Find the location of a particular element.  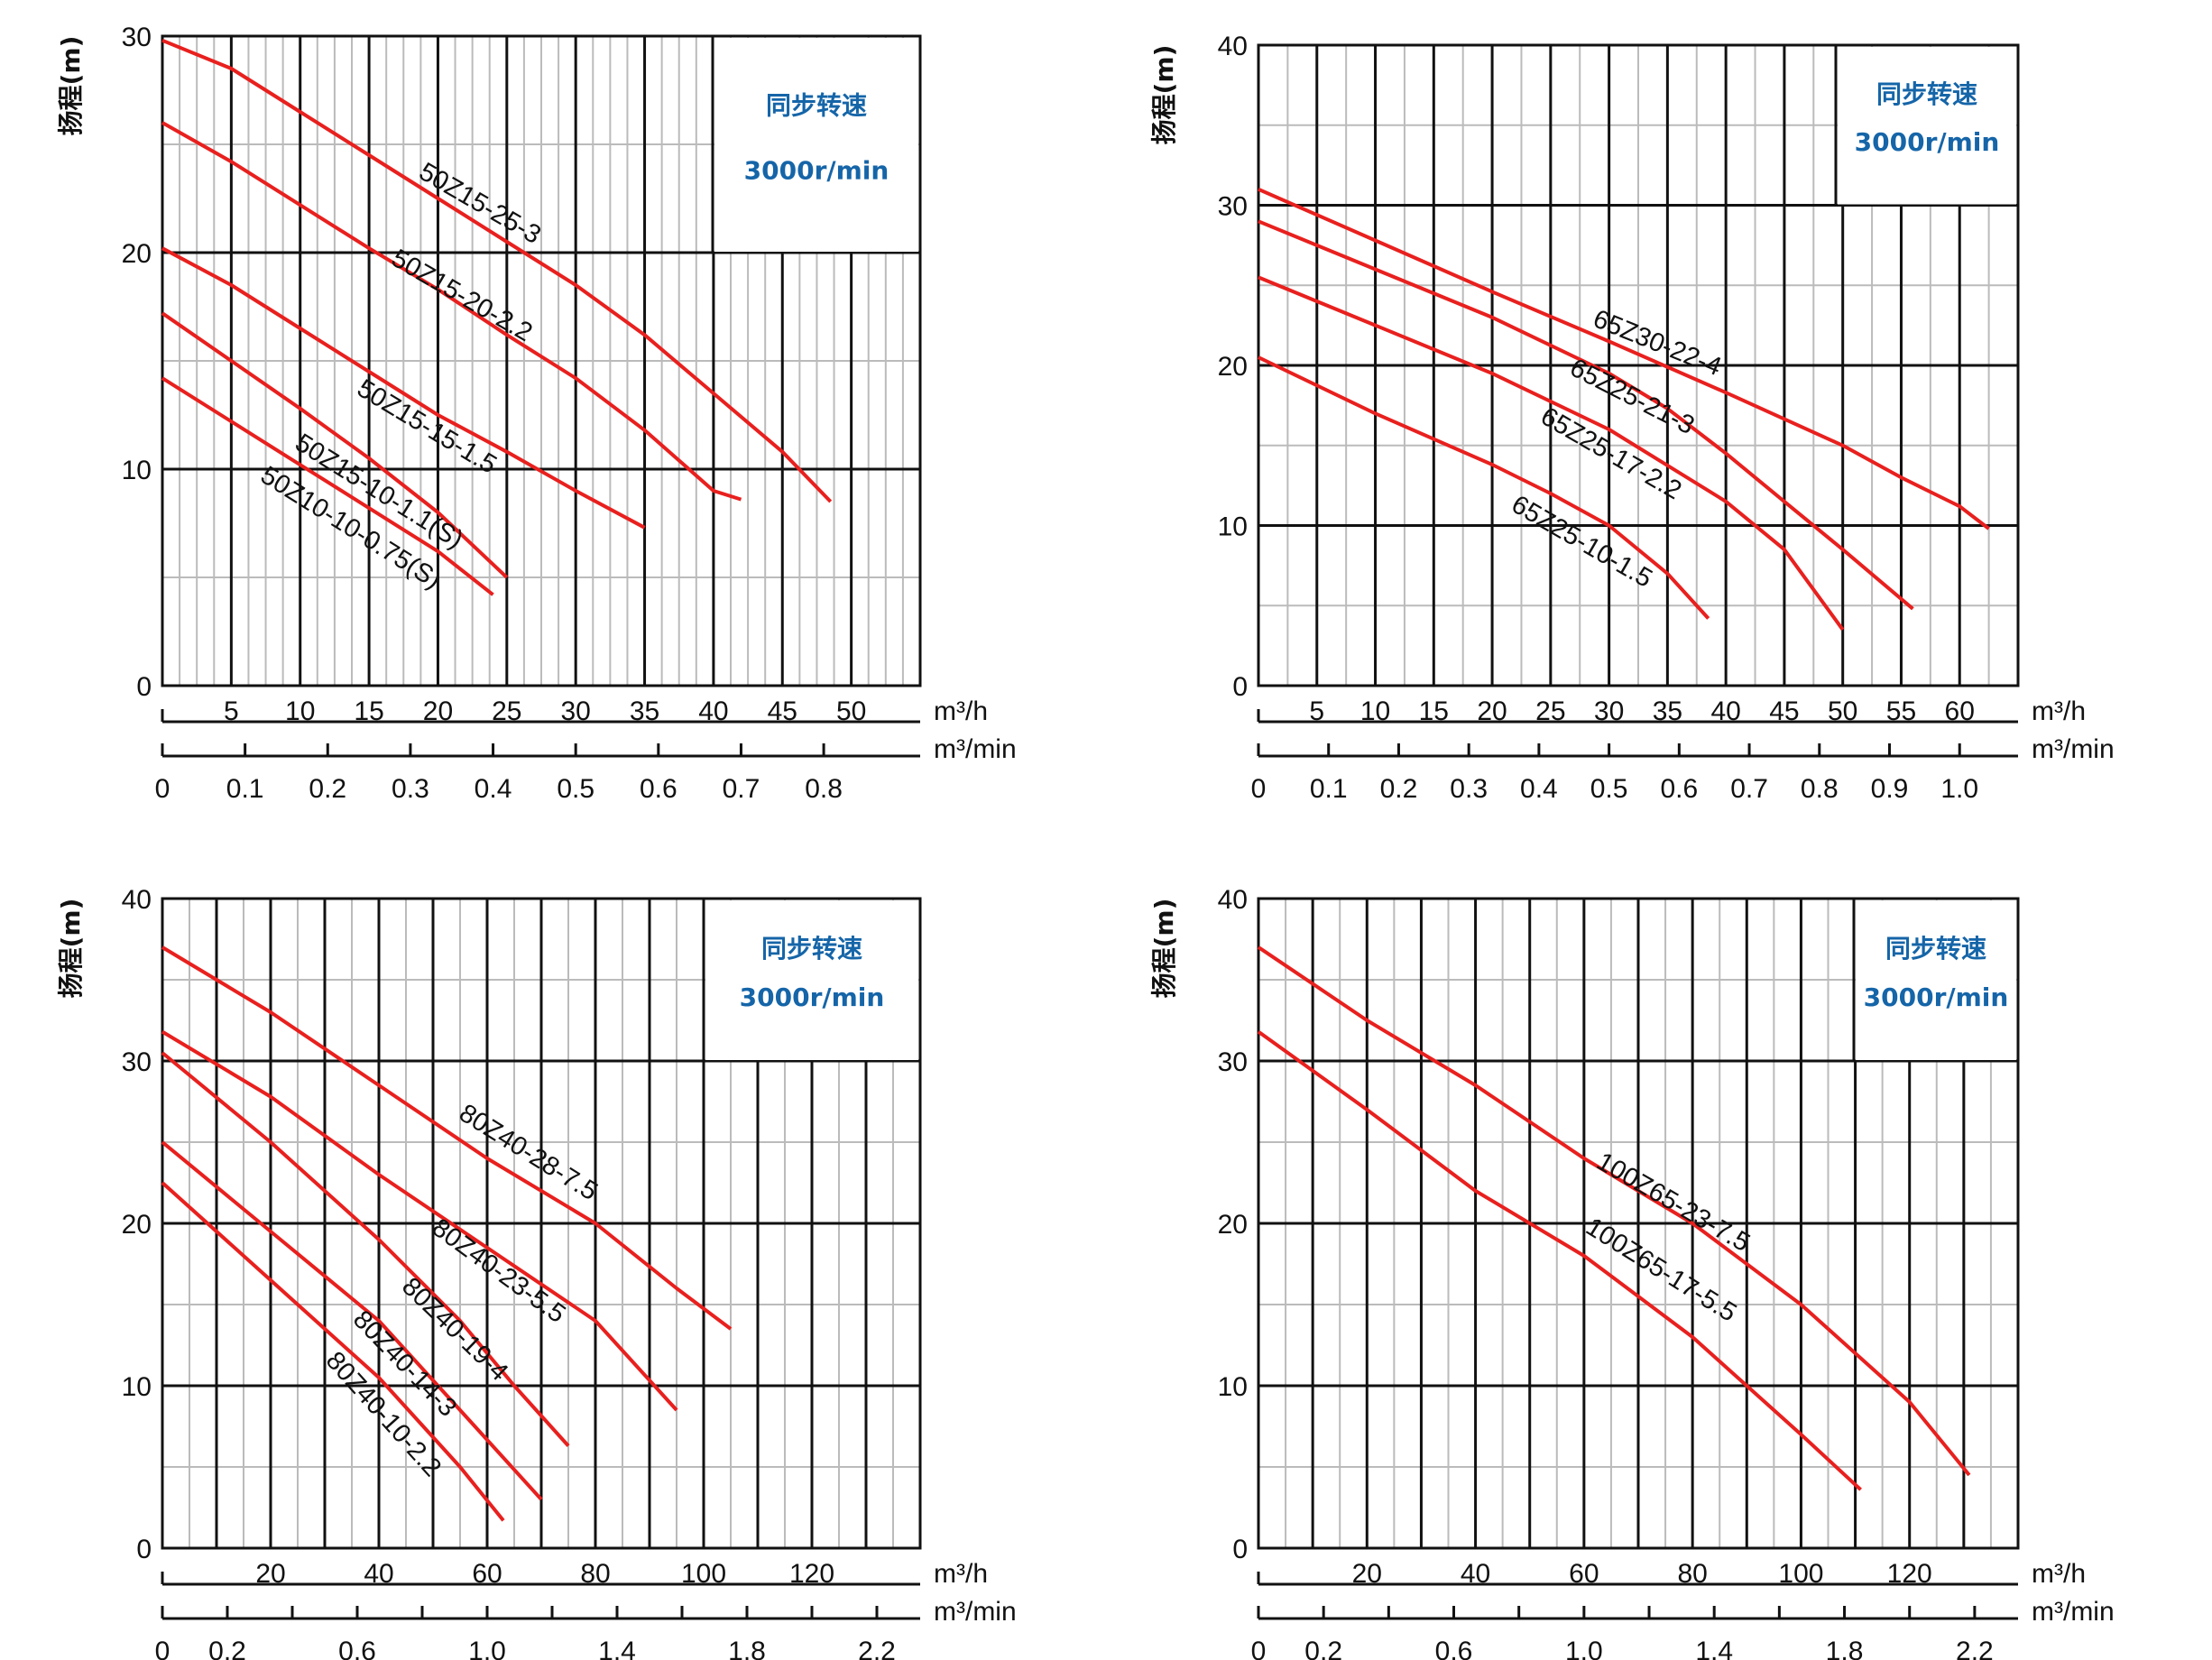

series-label: 50Z15-20-2.2 is located at coordinates (462, 295).